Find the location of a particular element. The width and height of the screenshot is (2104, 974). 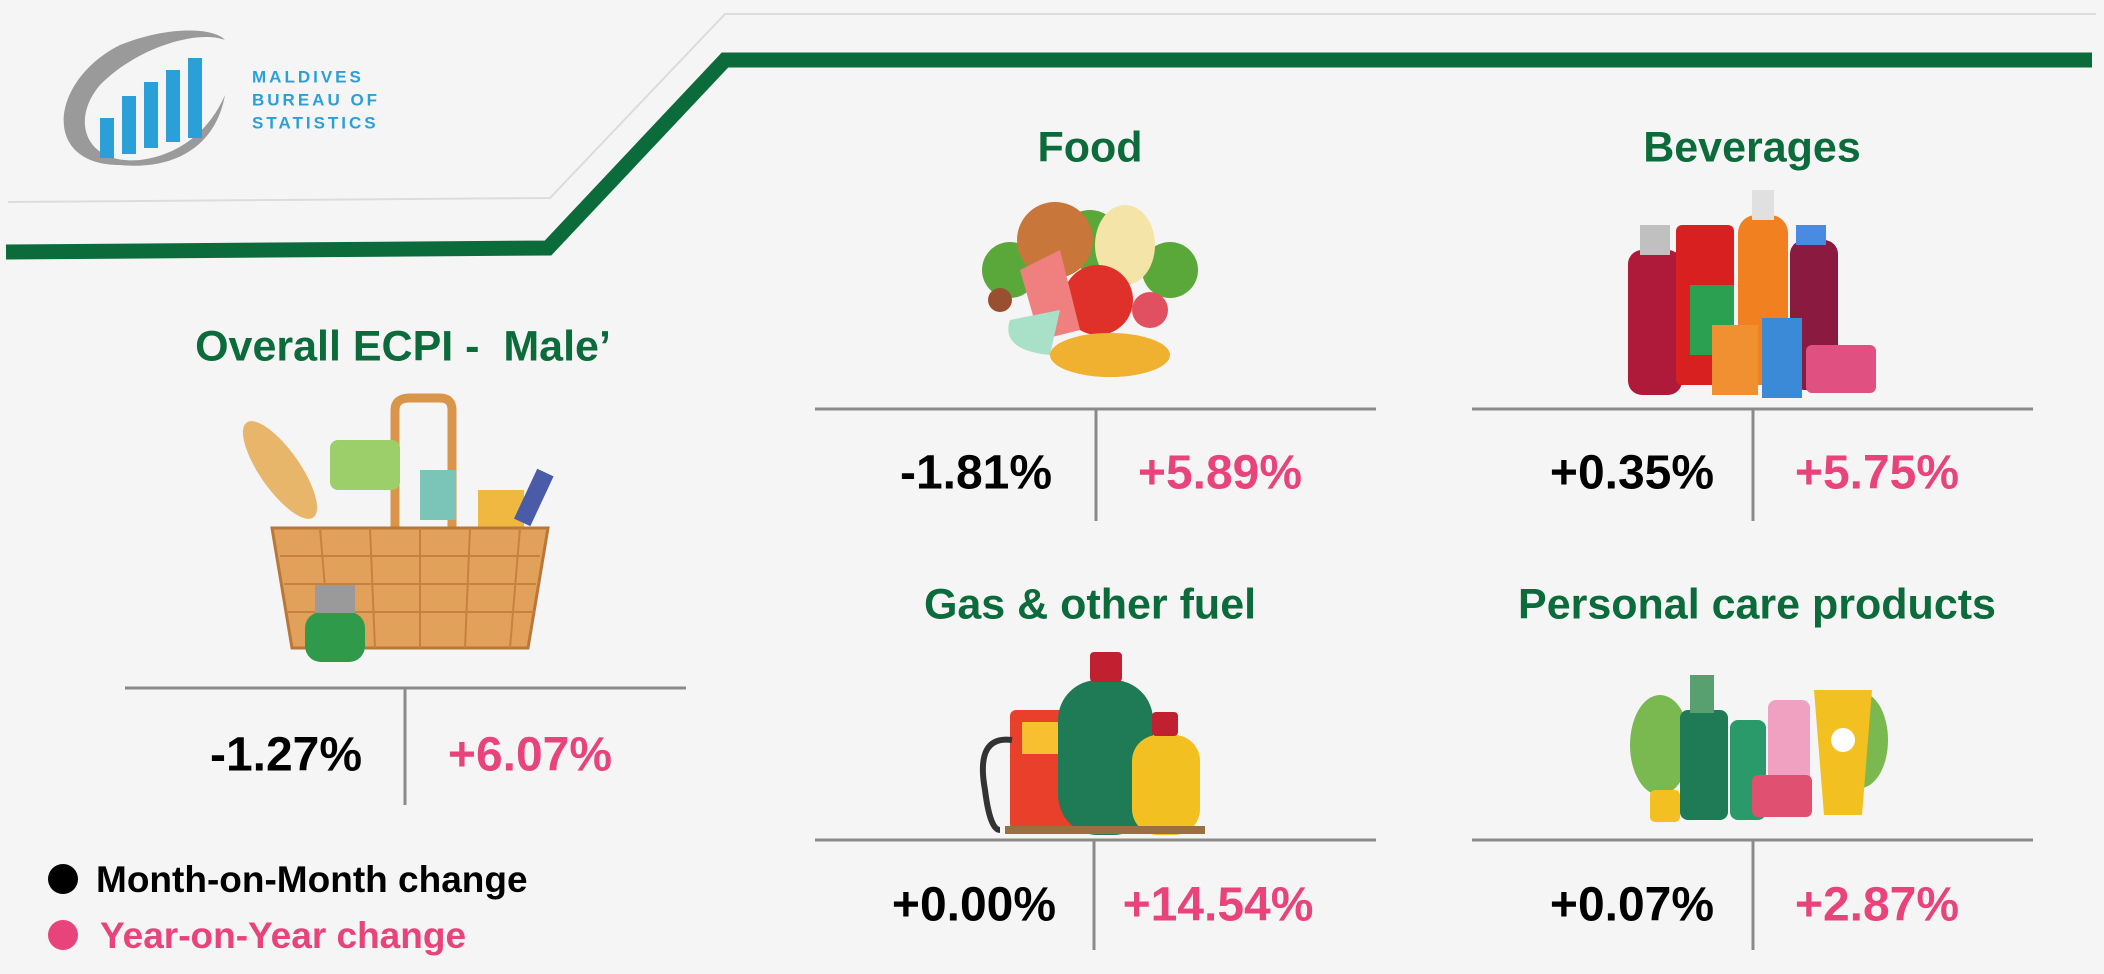

logo-text: MALDIVES is located at coordinates (308, 76).